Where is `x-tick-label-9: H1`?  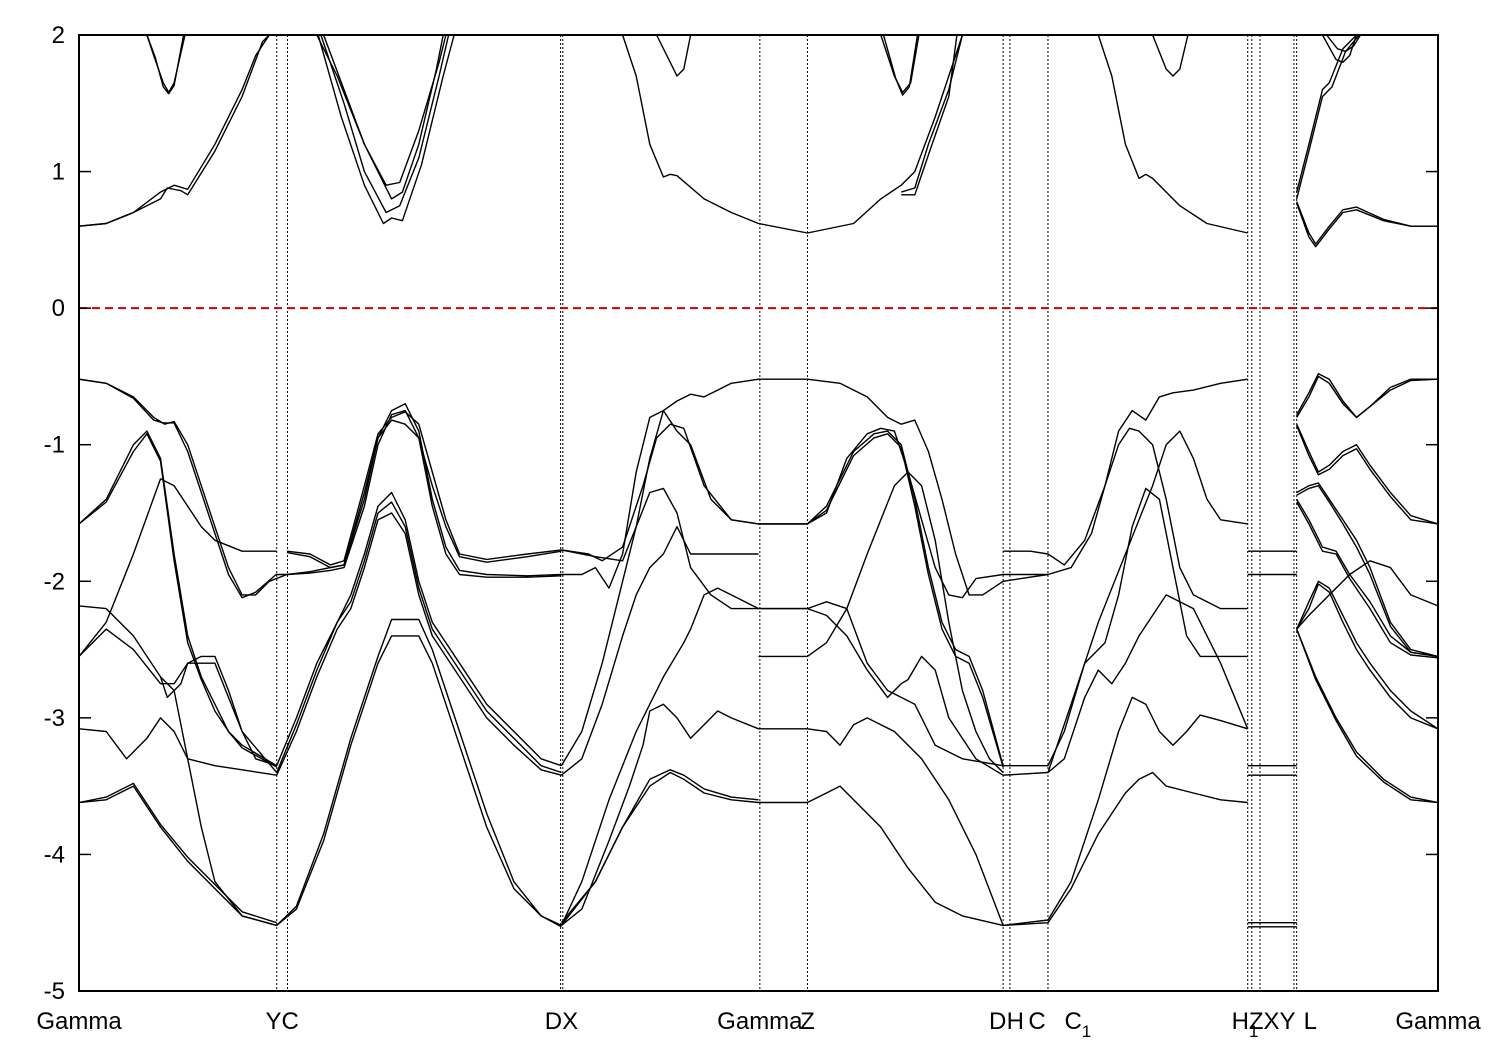 x-tick-label-9: H1 is located at coordinates (1245, 1024).